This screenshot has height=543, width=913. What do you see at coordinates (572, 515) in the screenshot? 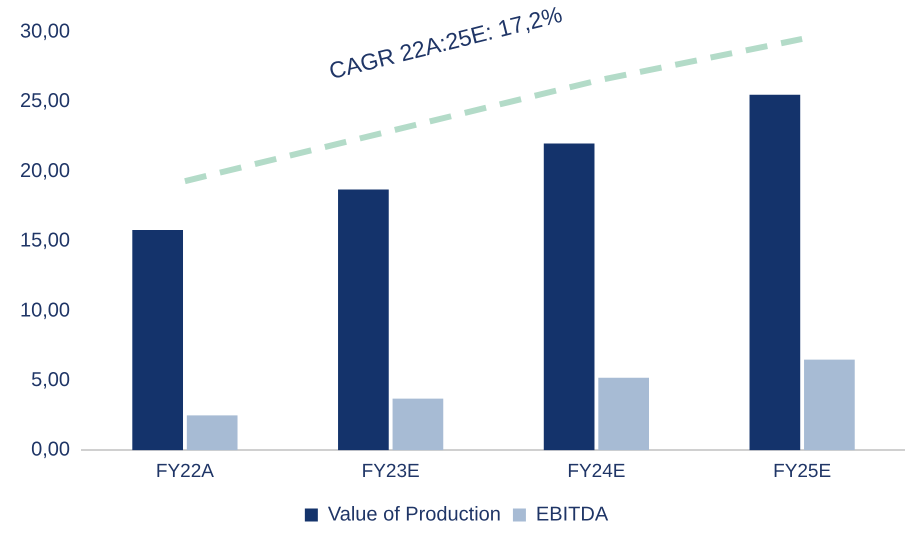
I see `legend-label: EBITDA` at bounding box center [572, 515].